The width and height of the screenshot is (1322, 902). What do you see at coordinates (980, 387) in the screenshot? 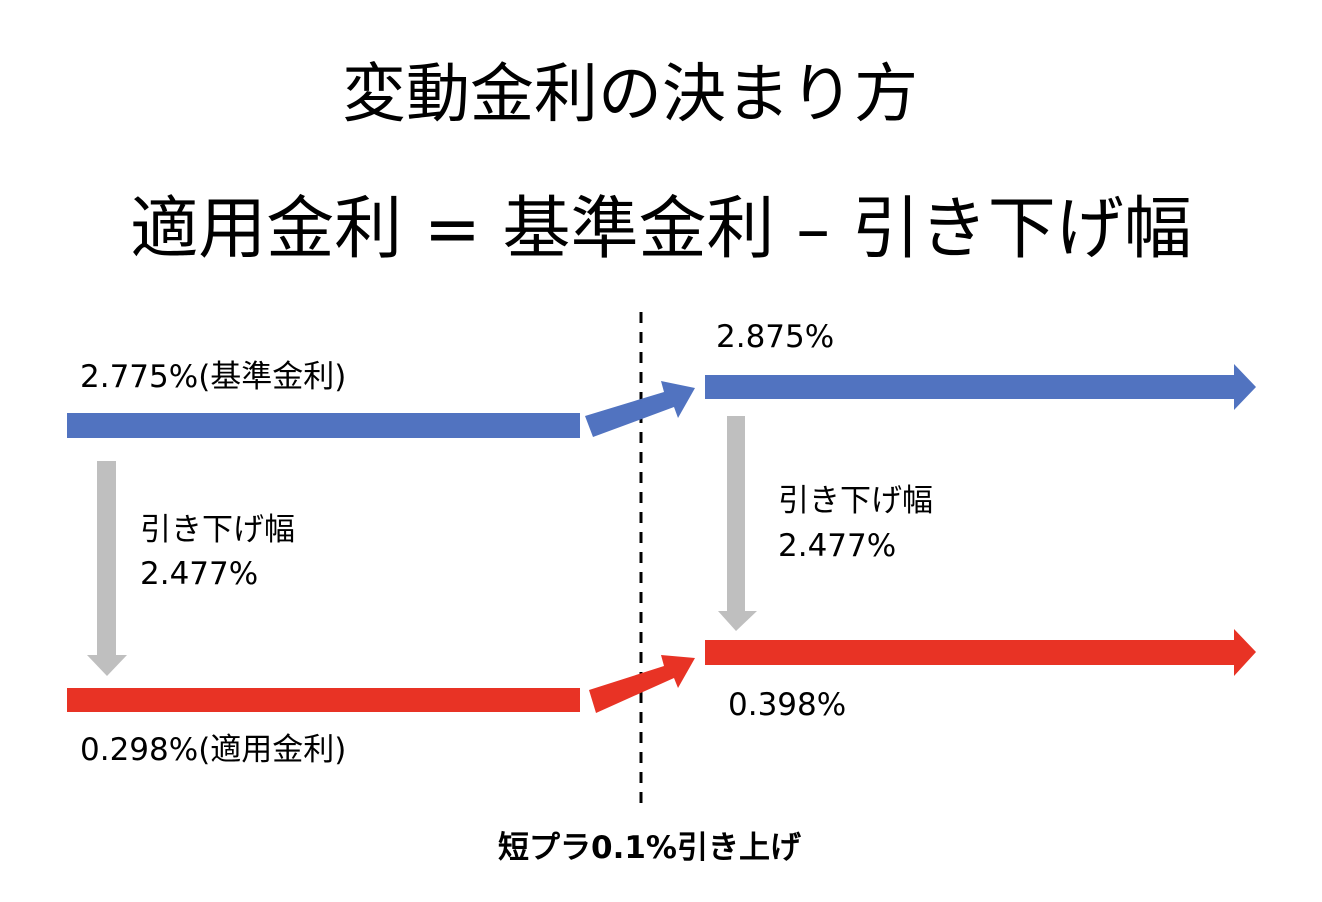
I see `base-rate-arrow-after` at bounding box center [980, 387].